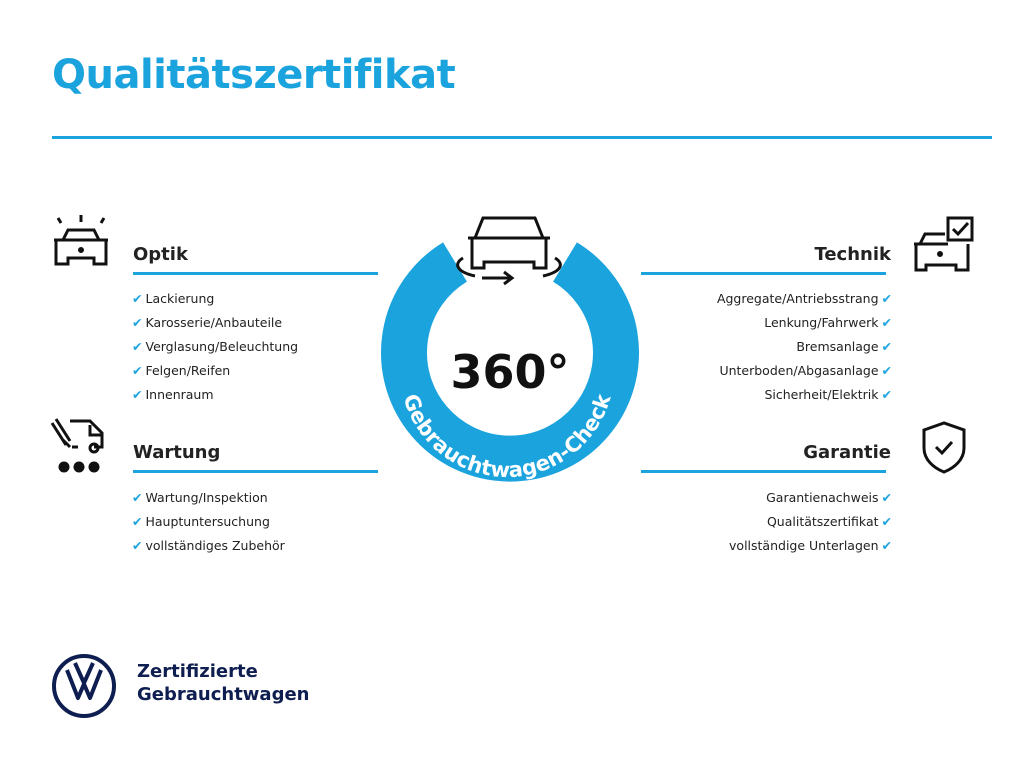 The image size is (1024, 768). Describe the element at coordinates (254, 75) in the screenshot. I see `page-title: Qualitätszertifikat` at that location.